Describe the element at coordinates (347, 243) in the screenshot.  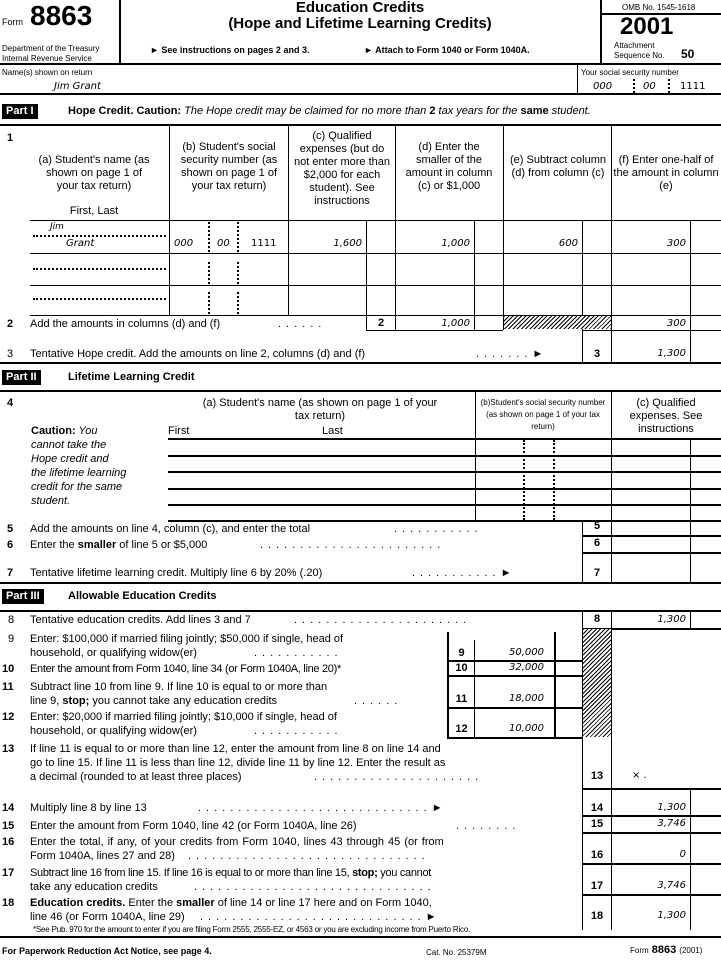
I see `student-qualified-expenses: 1,600` at that location.